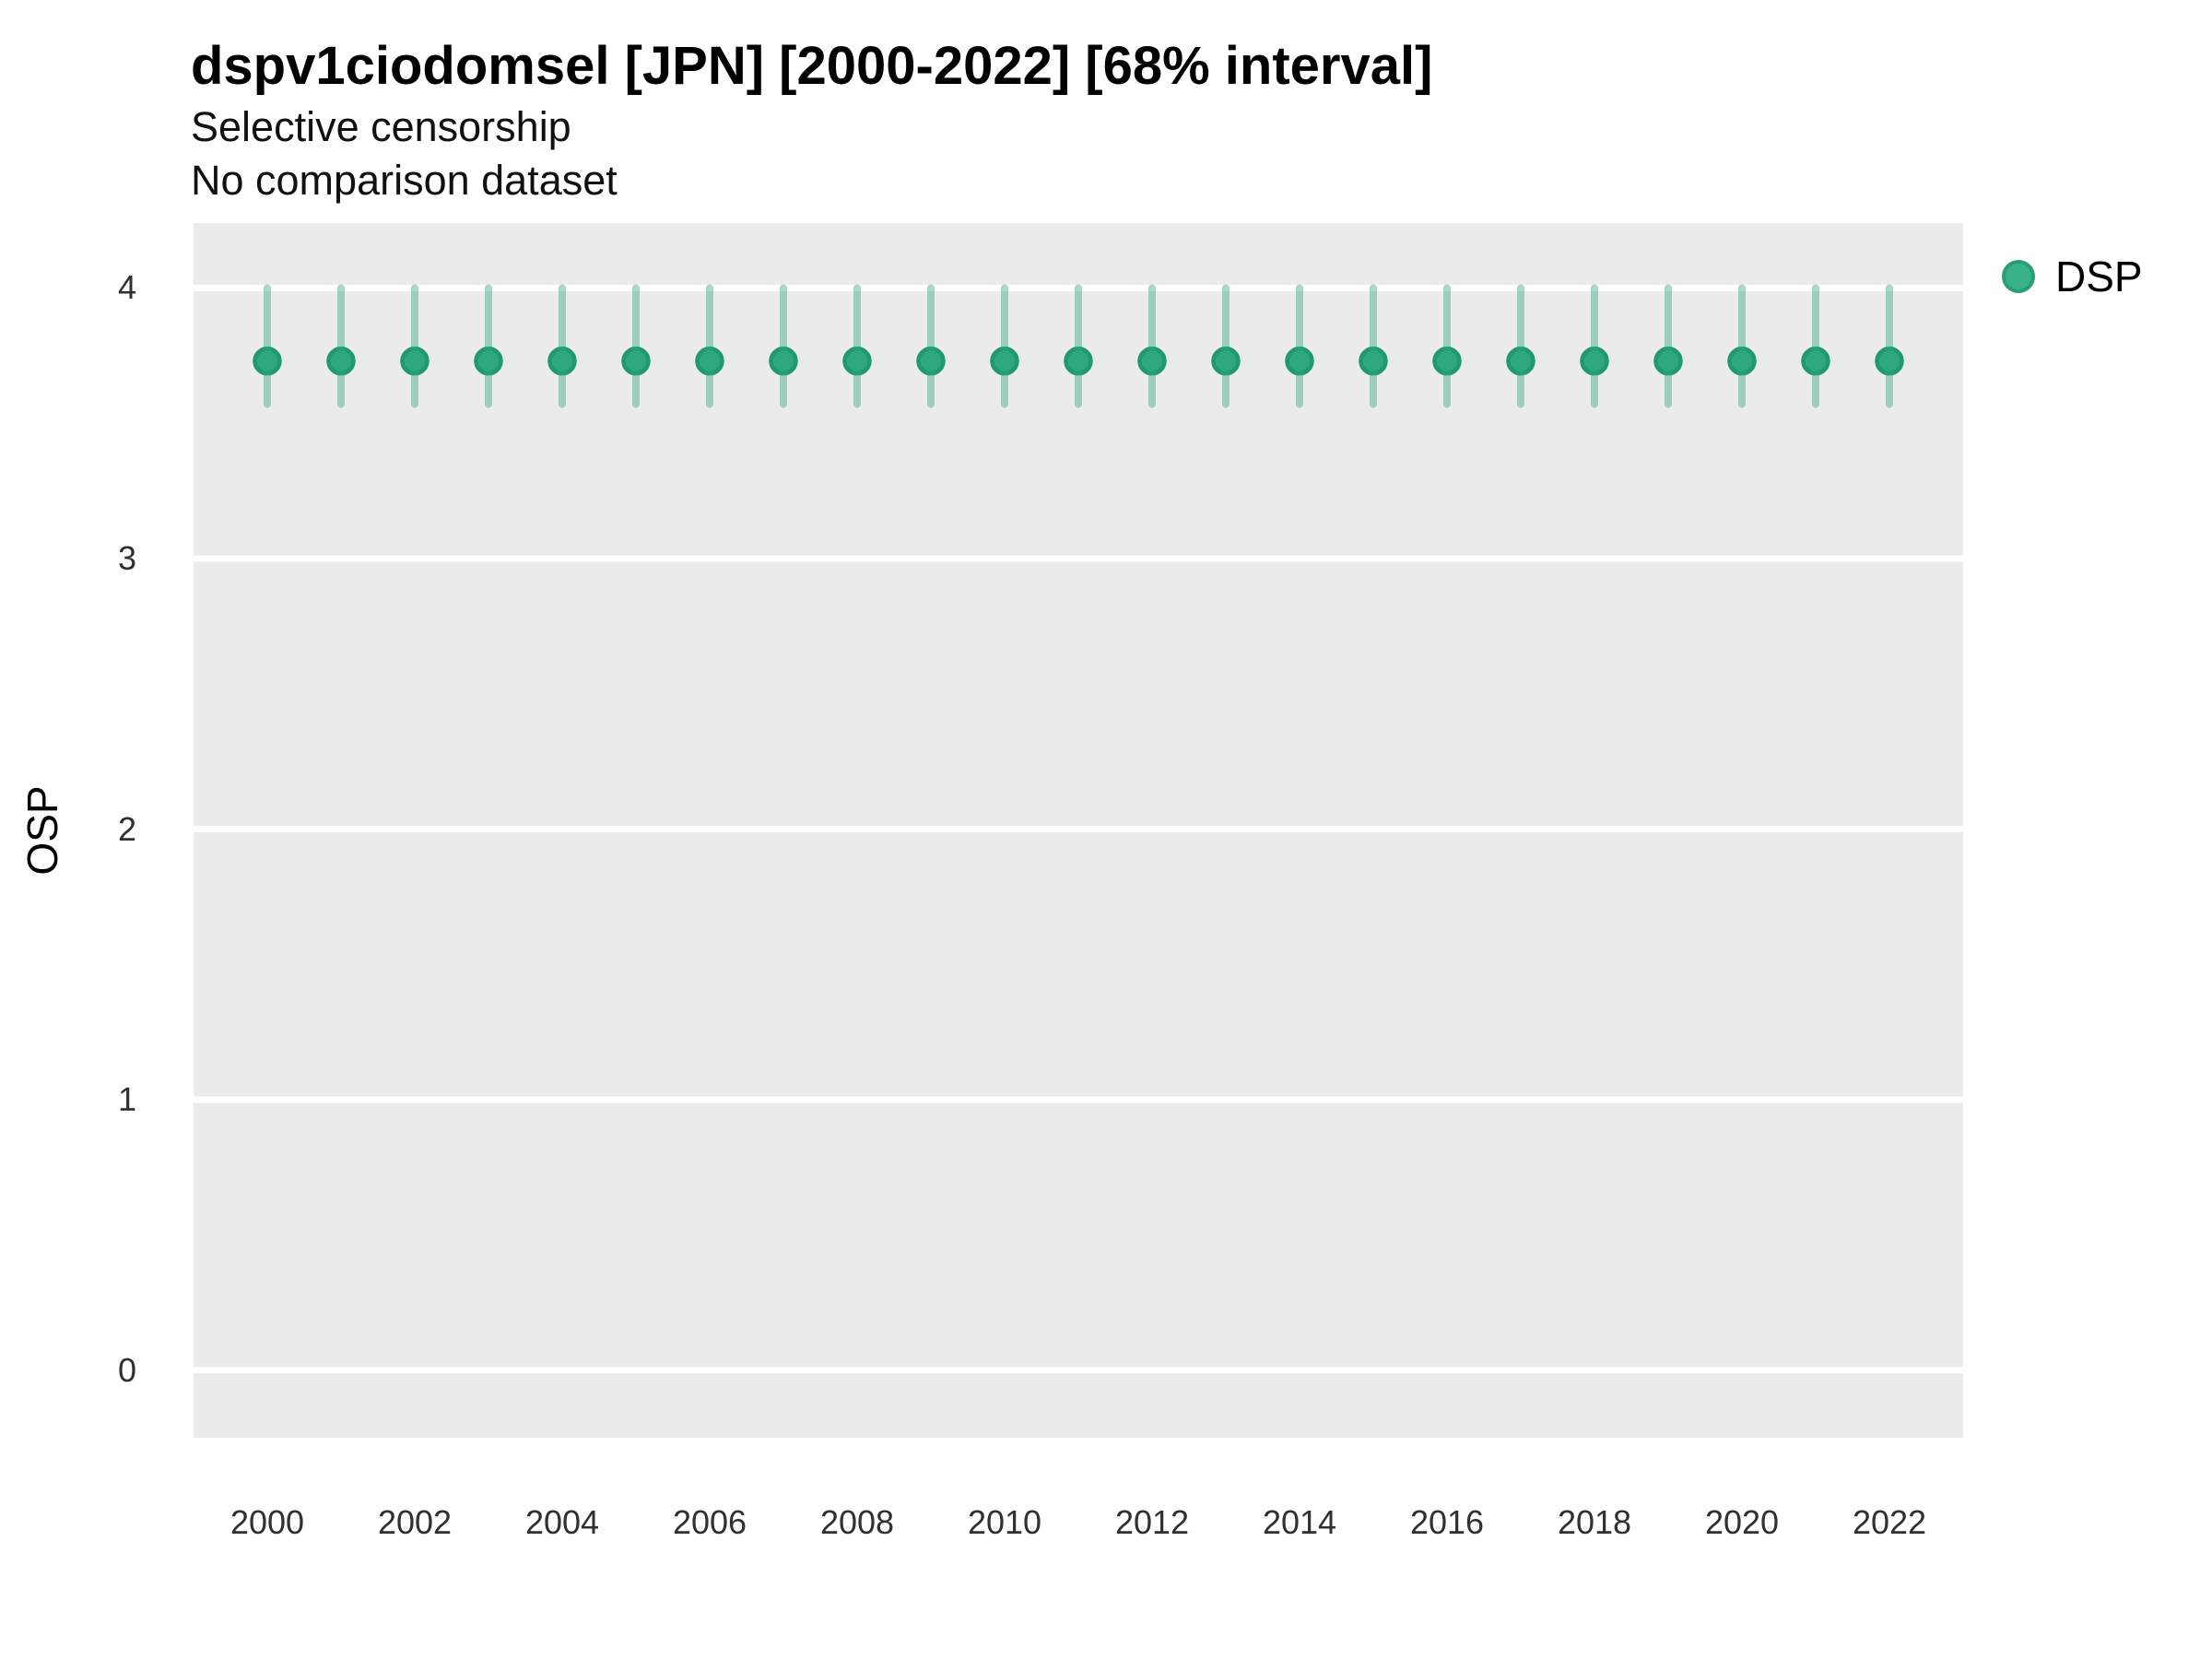 The width and height of the screenshot is (2212, 1659). What do you see at coordinates (488, 361) in the screenshot?
I see `data-point-2003` at bounding box center [488, 361].